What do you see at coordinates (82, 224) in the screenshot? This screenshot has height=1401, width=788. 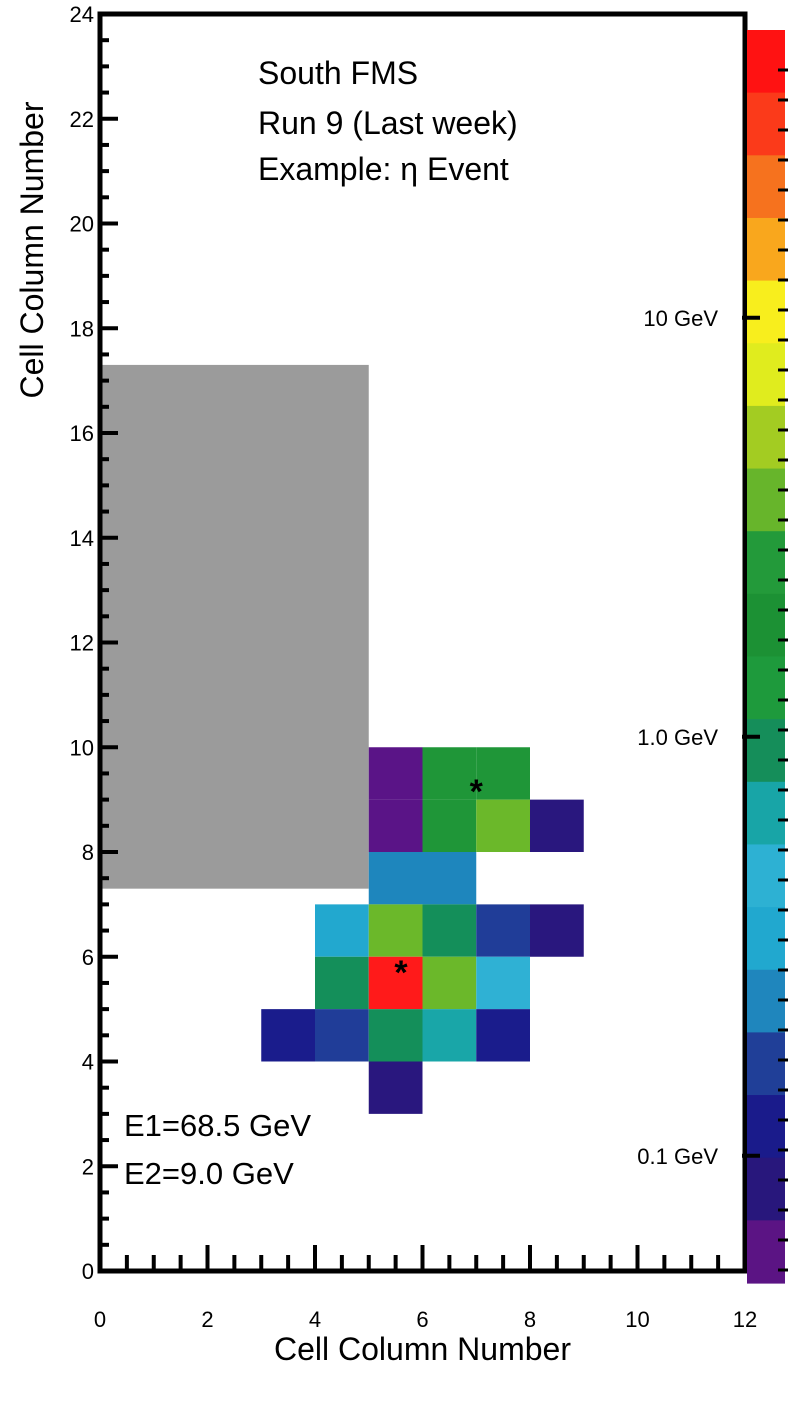 I see `y-tick-label: 20` at bounding box center [82, 224].